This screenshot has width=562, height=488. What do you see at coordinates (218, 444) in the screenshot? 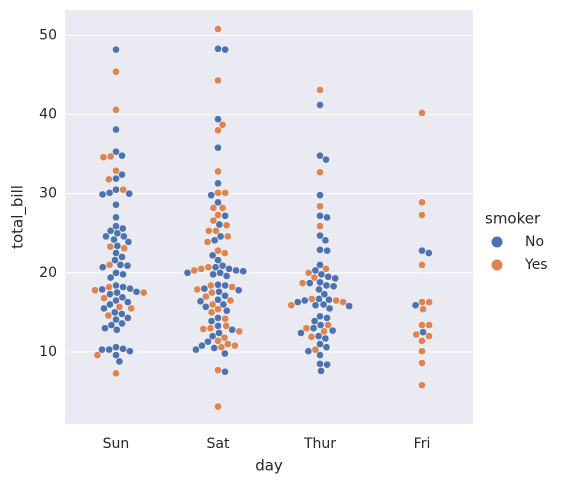
I see `x-tick-label: Sat` at bounding box center [218, 444].